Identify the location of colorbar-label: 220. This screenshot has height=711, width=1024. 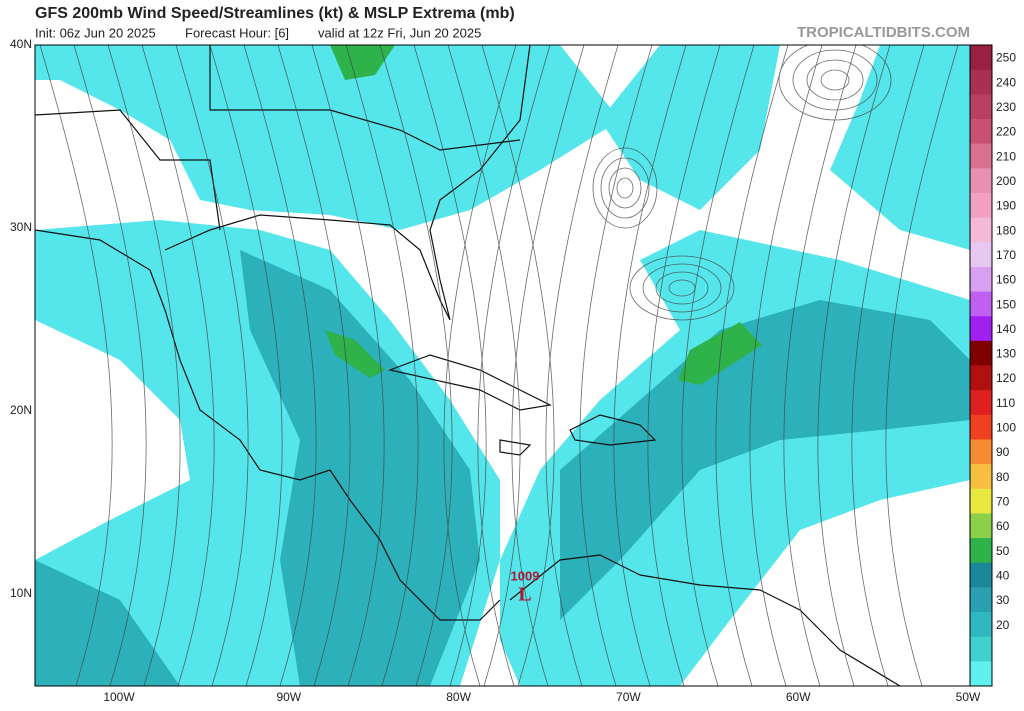
(1006, 132).